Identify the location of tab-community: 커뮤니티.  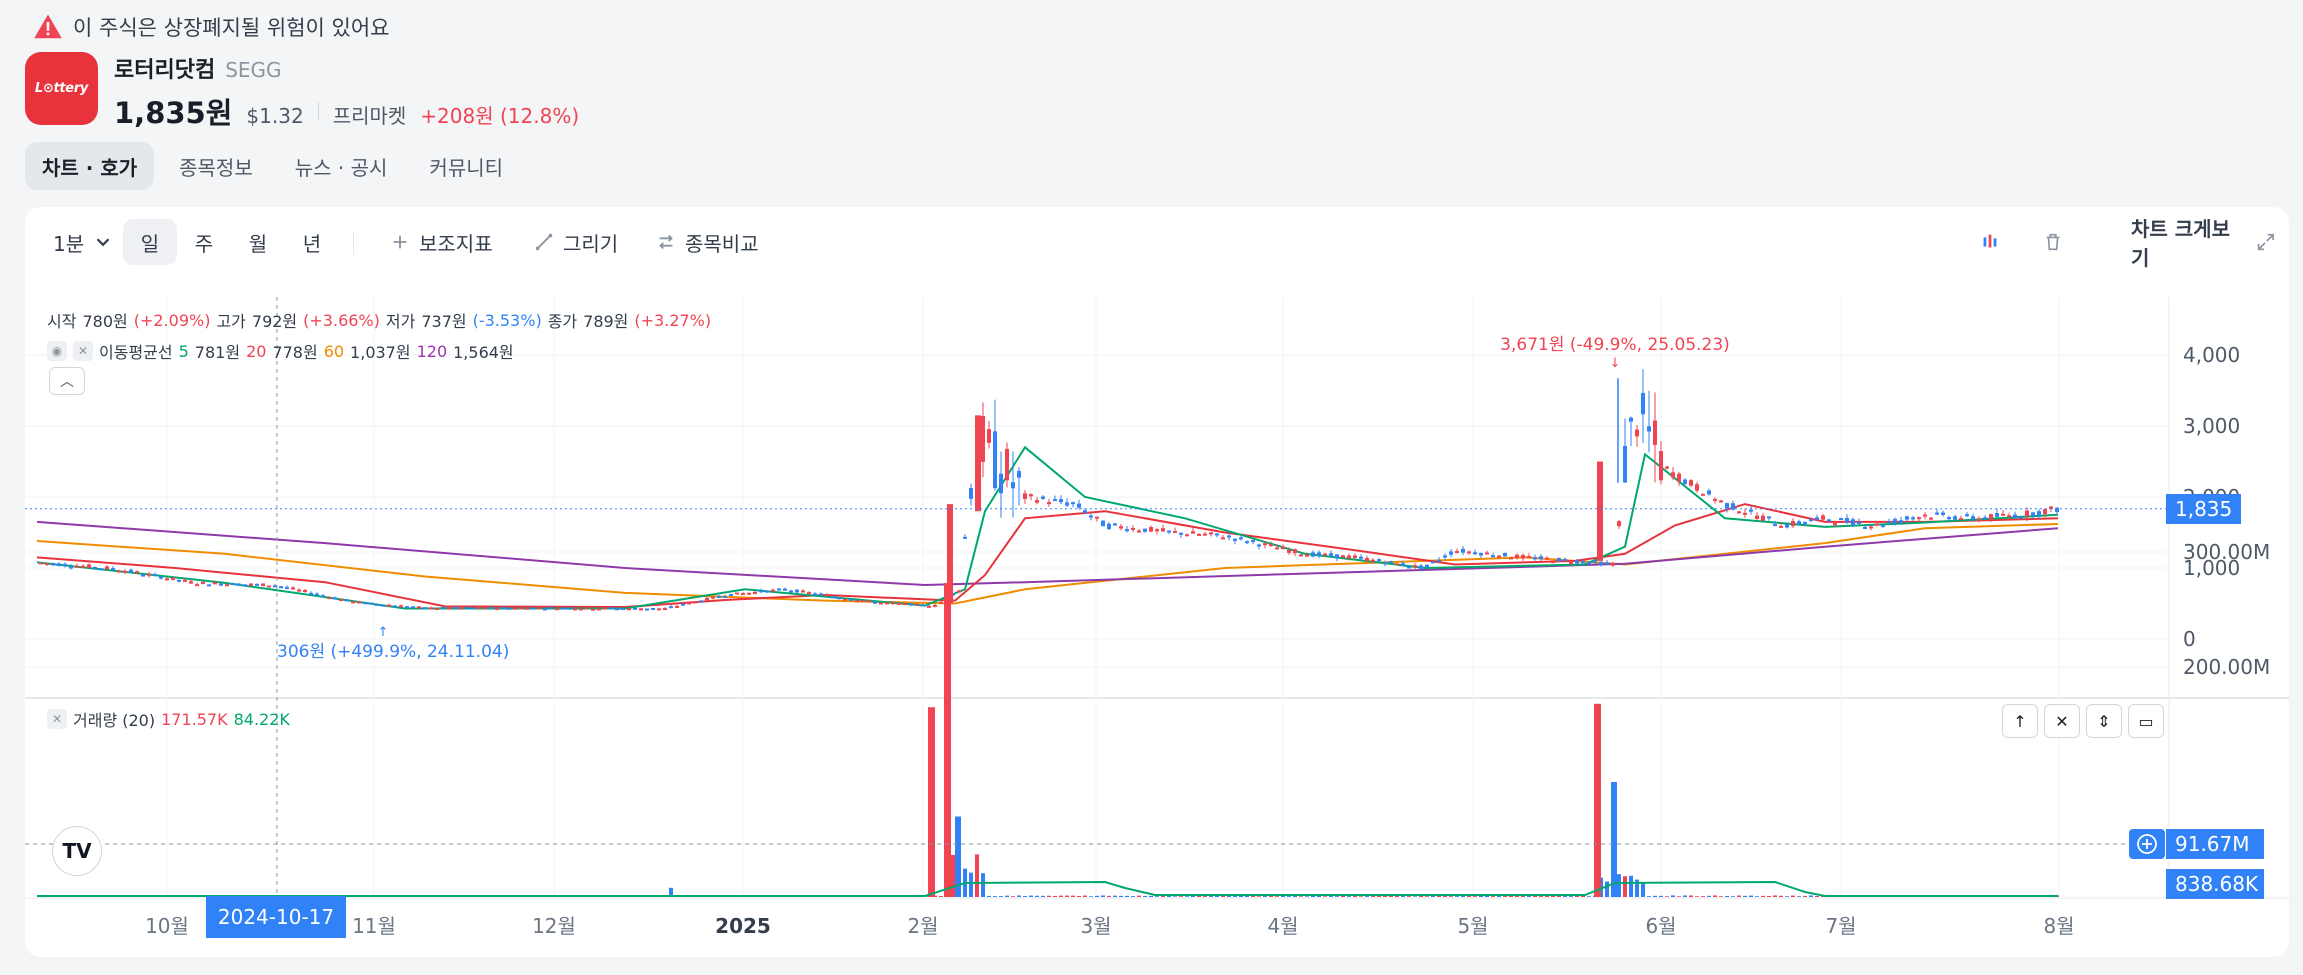
(466, 167).